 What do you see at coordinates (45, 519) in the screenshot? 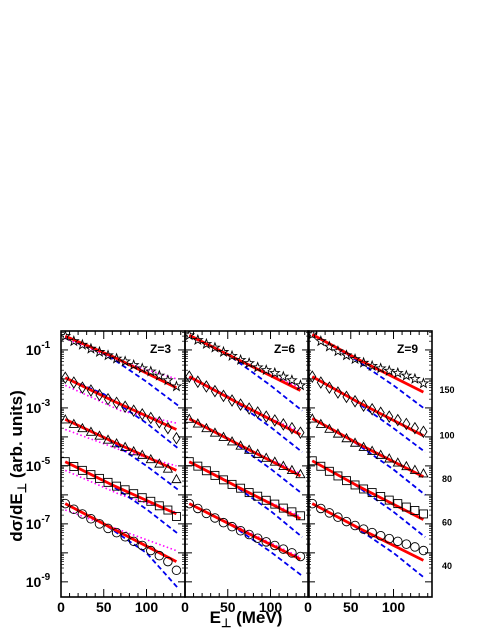
I see `y-tick-exponent: -7` at bounding box center [45, 519].